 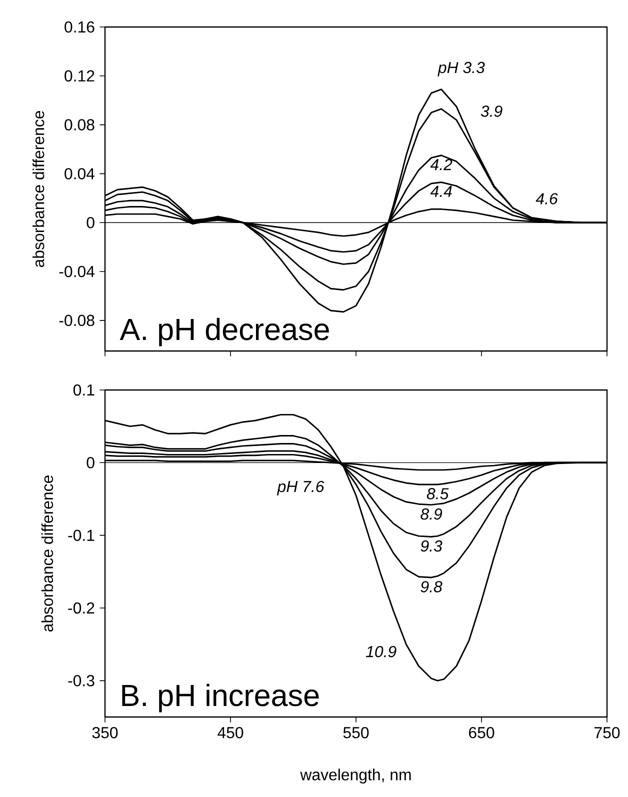 I want to click on series-label: pH 7.6, so click(x=300, y=488).